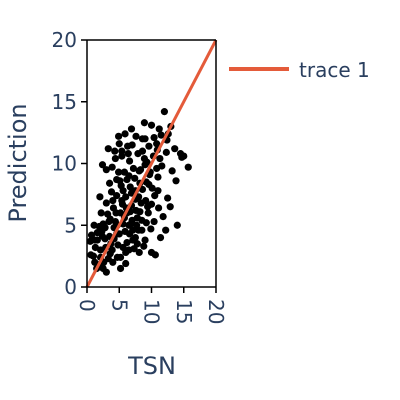 The image size is (400, 400). What do you see at coordinates (334, 70) in the screenshot?
I see `legend-label-trace-1: trace 1` at bounding box center [334, 70].